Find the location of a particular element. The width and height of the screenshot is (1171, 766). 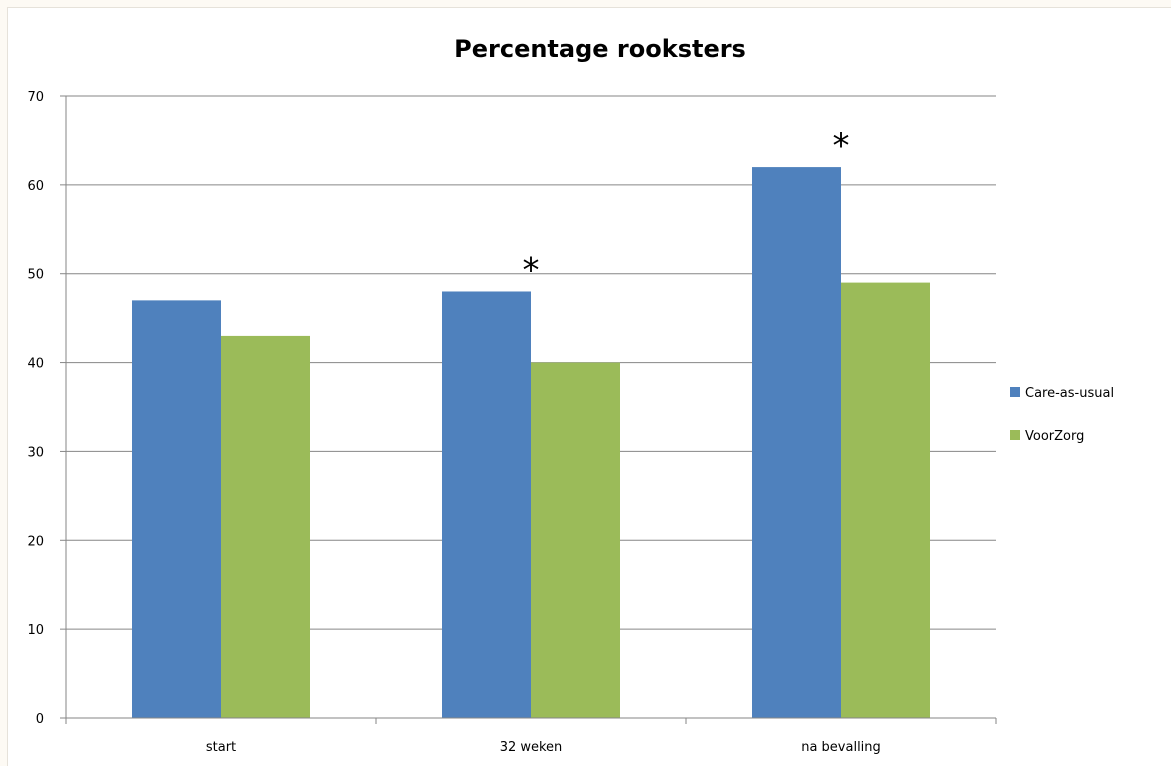

x-tick-label: na bevalling is located at coordinates (841, 747).